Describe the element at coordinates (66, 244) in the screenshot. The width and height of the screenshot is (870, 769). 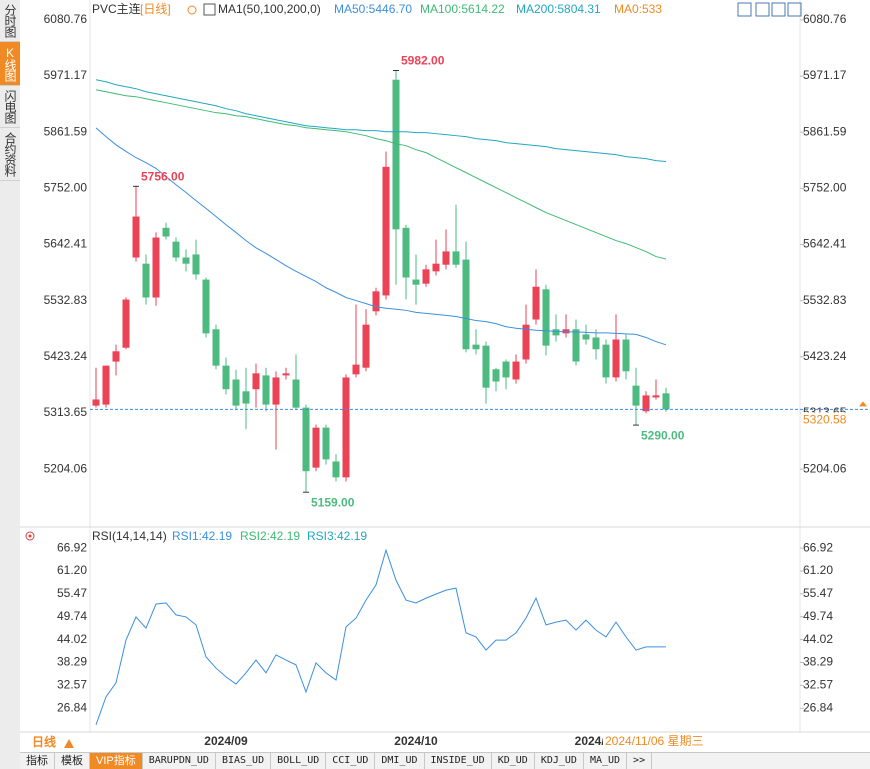
I see `y-tick-label-left: 5642.41` at that location.